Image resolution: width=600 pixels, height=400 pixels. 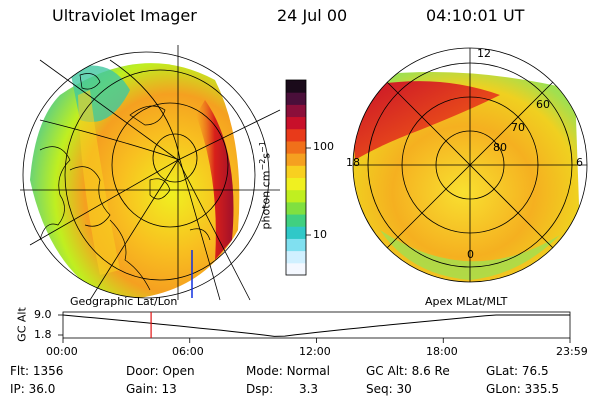 What do you see at coordinates (160, 371) in the screenshot?
I see `info-door: Door: Open` at bounding box center [160, 371].